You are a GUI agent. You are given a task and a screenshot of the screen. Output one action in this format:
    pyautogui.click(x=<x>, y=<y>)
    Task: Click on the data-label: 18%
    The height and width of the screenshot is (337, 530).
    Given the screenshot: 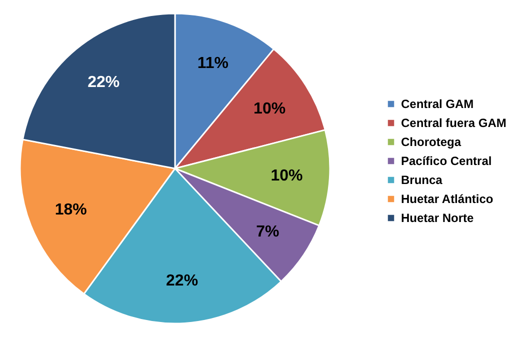 What is the action you would take?
    pyautogui.click(x=70, y=210)
    